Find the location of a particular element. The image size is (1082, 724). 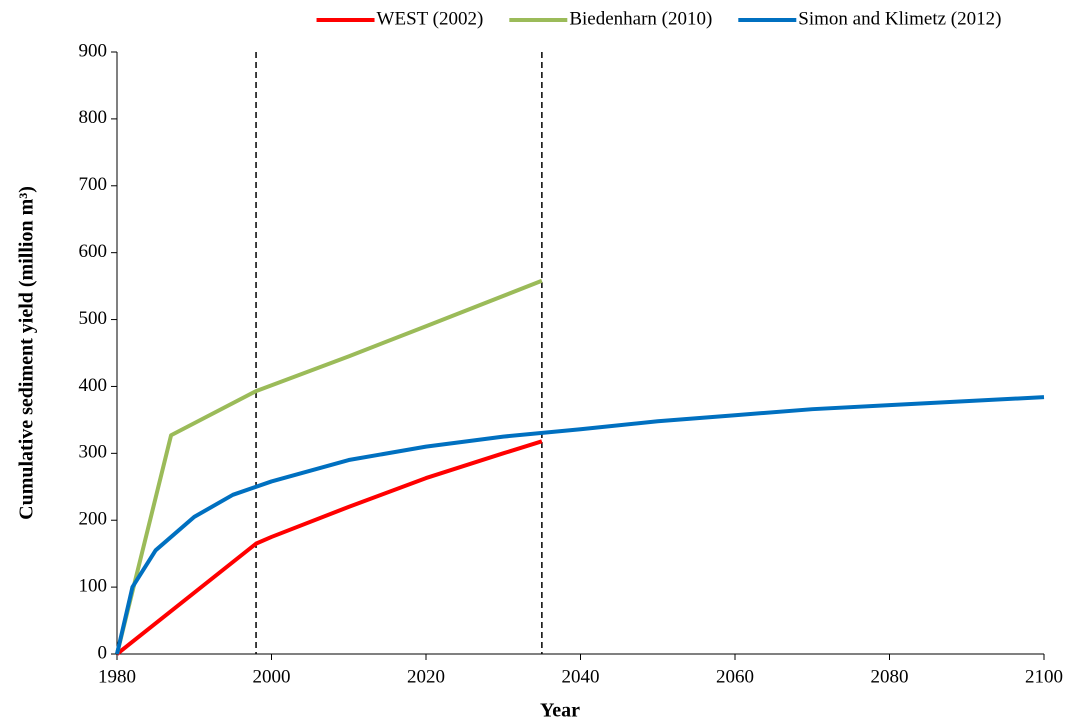

y-tick-label: 100 is located at coordinates (93, 585).